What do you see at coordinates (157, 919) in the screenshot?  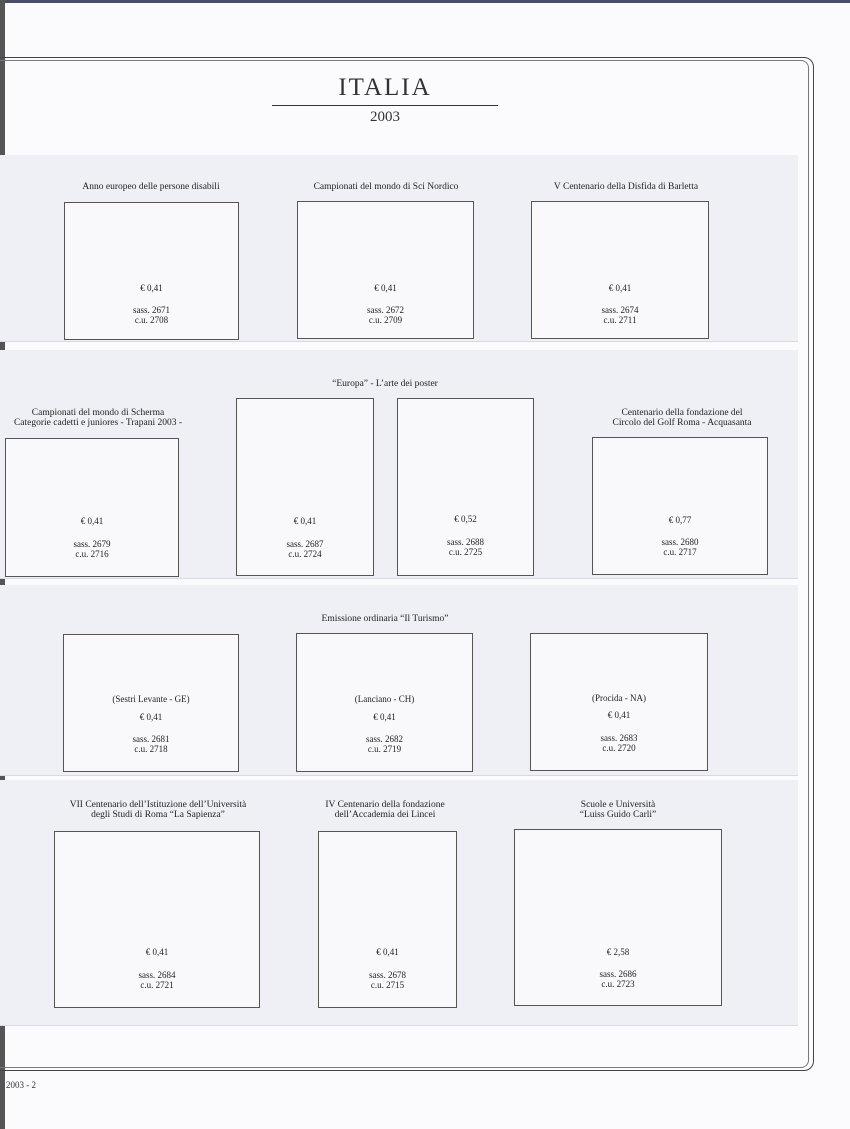 I see `stamp-mount-box: € 0,41 sass. 2684 c.u. 2721` at bounding box center [157, 919].